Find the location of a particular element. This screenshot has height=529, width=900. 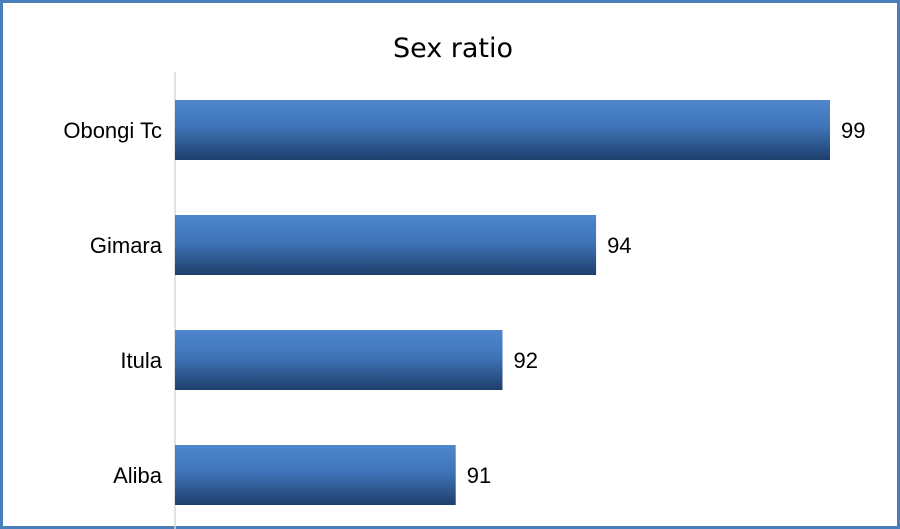

data-label: 99 is located at coordinates (853, 130).